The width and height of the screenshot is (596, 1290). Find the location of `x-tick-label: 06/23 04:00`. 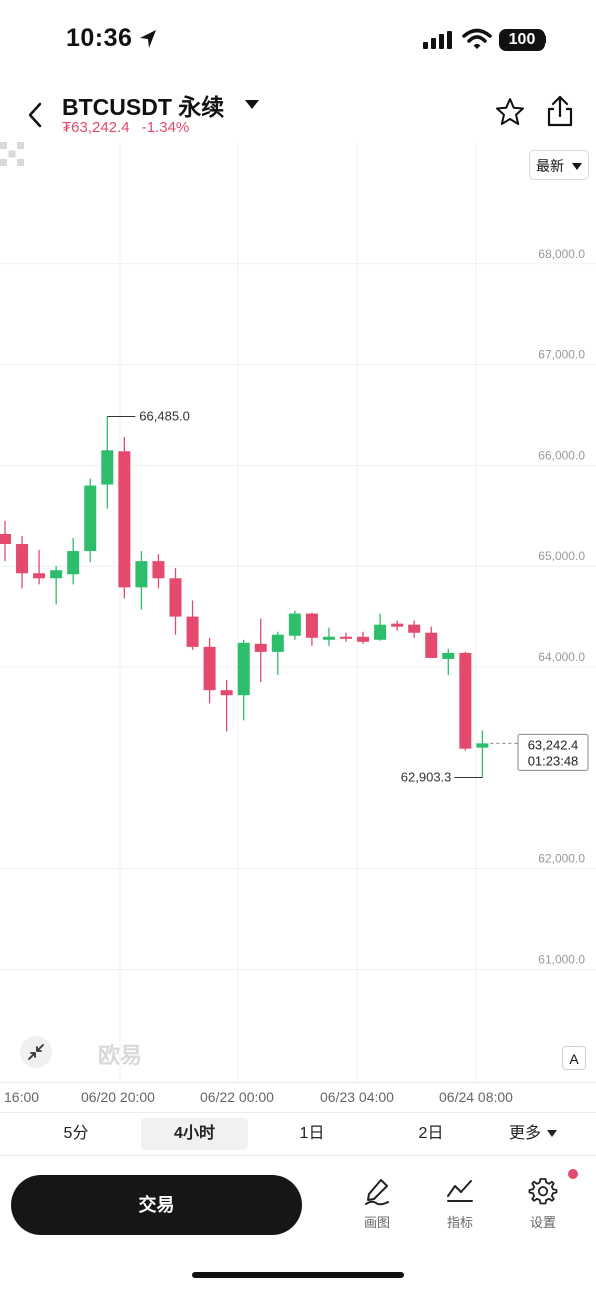

x-tick-label: 06/23 04:00 is located at coordinates (357, 1097).